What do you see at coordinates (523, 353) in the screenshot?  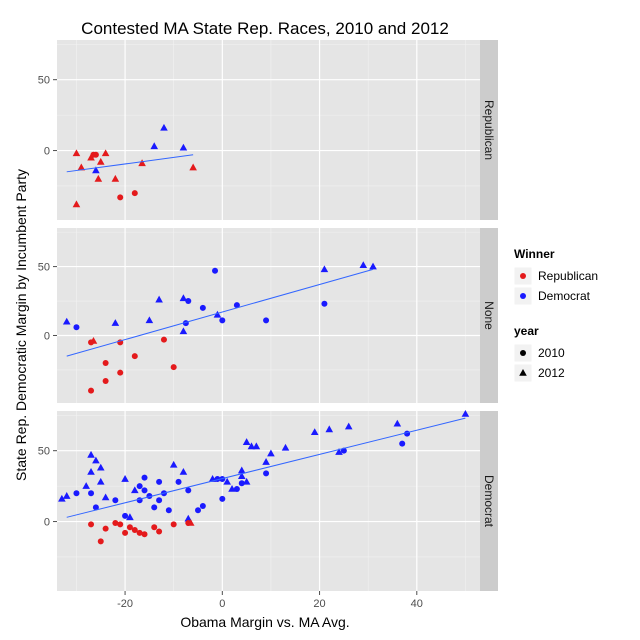 I see `legend-key-circle` at bounding box center [523, 353].